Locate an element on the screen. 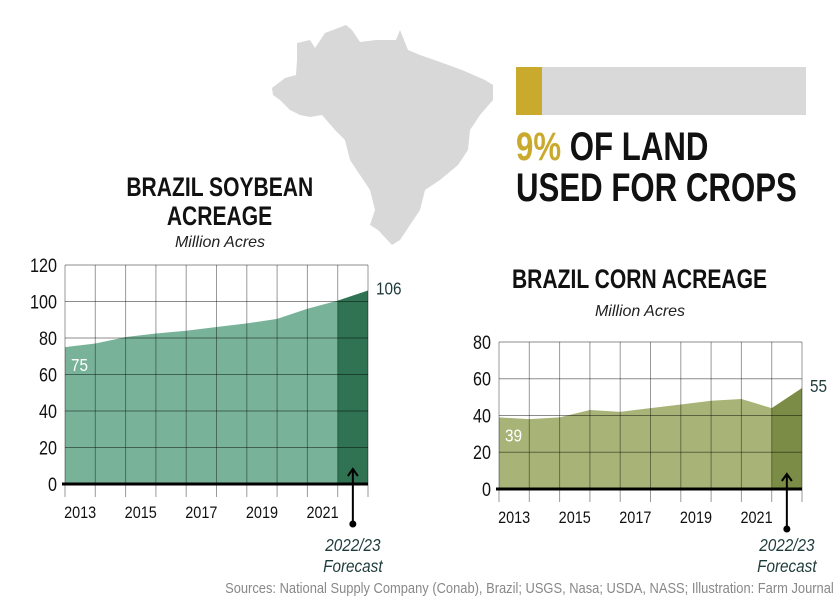  corn-forecast-label: Forecast is located at coordinates (787, 566).